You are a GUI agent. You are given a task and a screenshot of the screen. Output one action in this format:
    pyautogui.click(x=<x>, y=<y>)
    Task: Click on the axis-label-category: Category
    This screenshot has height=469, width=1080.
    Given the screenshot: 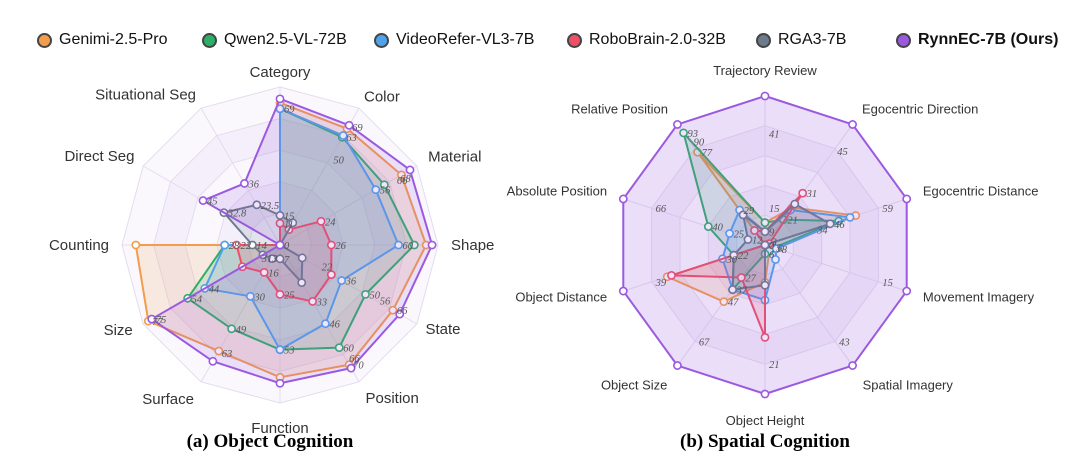 What is the action you would take?
    pyautogui.click(x=280, y=72)
    